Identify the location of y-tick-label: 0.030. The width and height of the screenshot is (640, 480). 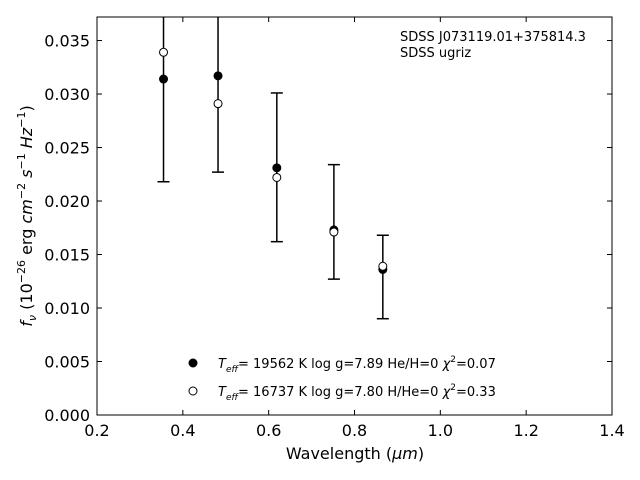
(67, 94).